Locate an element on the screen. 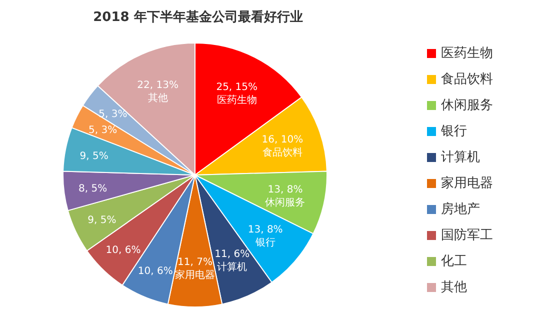  legend-label: 房地产 is located at coordinates (460, 209).